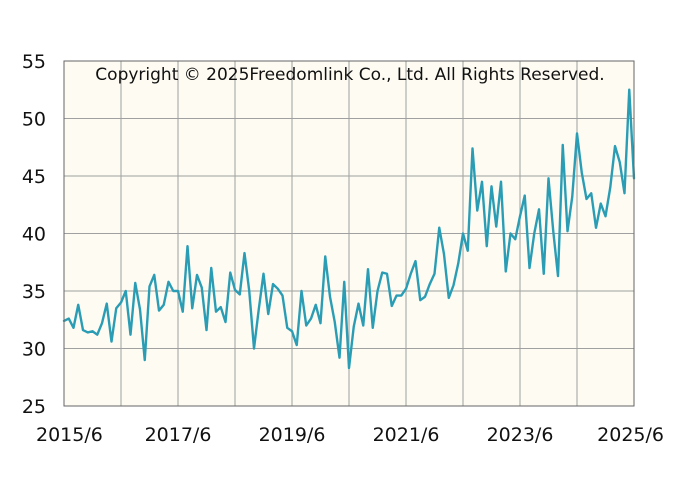 Image resolution: width=700 pixels, height=495 pixels. Describe the element at coordinates (406, 435) in the screenshot. I see `x-tick-label: 2021/6` at that location.